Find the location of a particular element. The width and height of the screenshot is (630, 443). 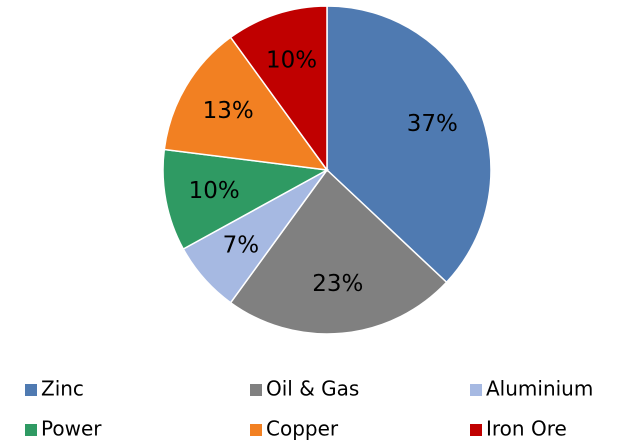

legend-label: Power is located at coordinates (71, 429).